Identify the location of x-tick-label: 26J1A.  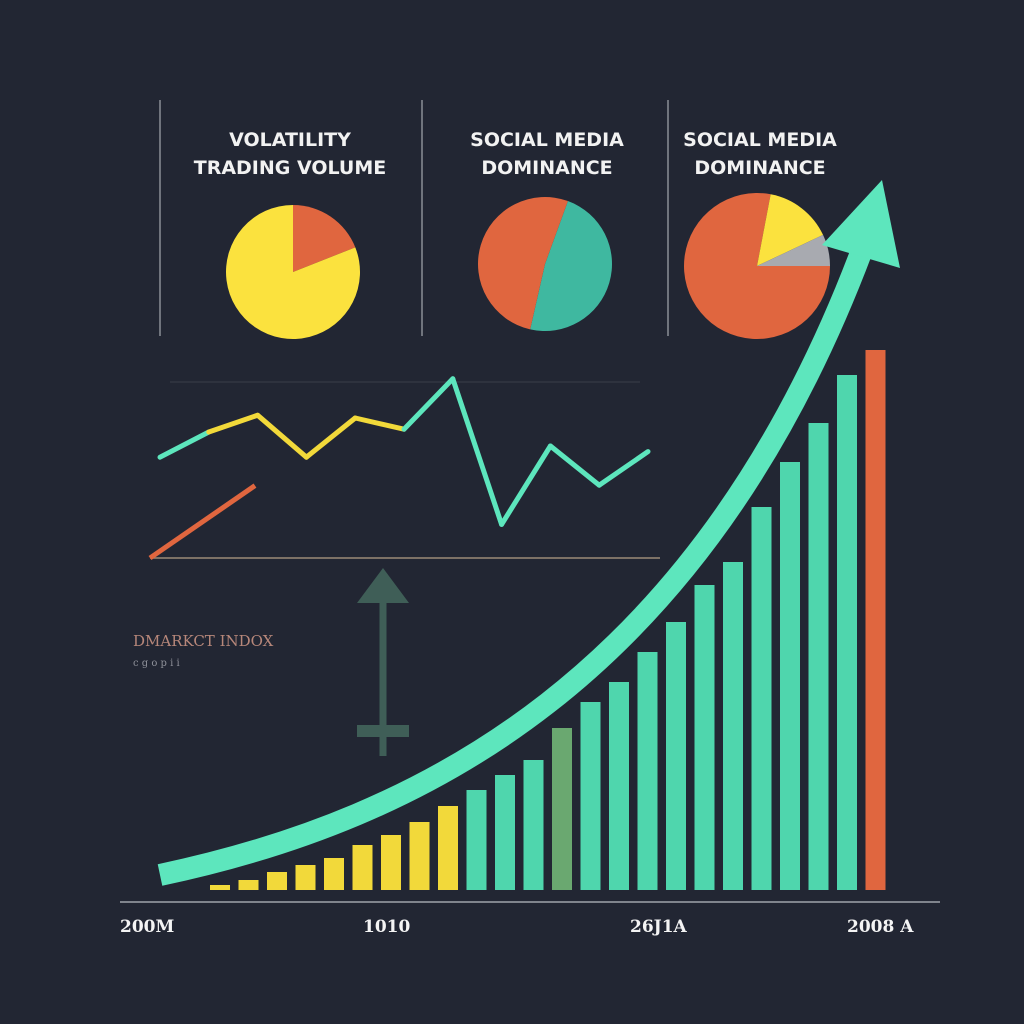
(659, 927).